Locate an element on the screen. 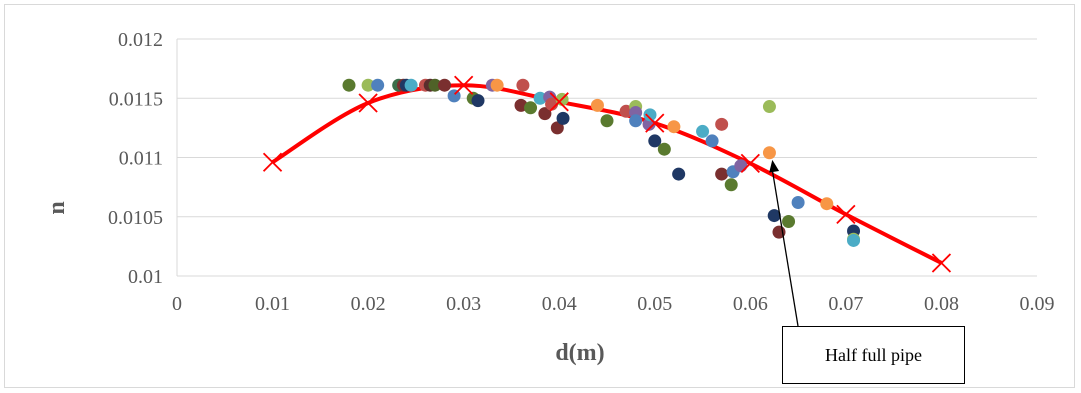 This screenshot has width=1081, height=393. annotation is located at coordinates (784, 243).